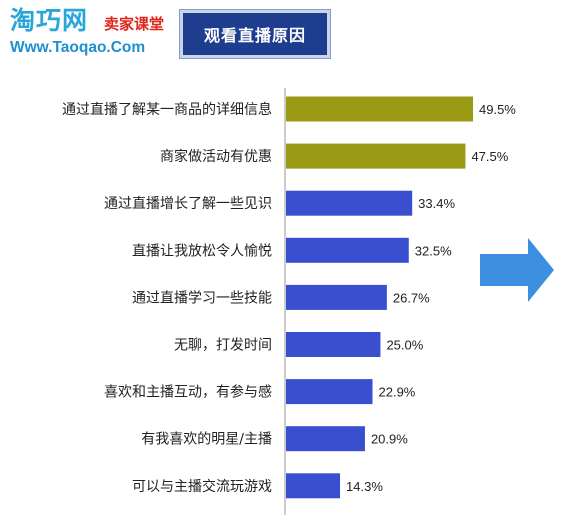  I want to click on banner-title: 观看直播原因, so click(254, 35).